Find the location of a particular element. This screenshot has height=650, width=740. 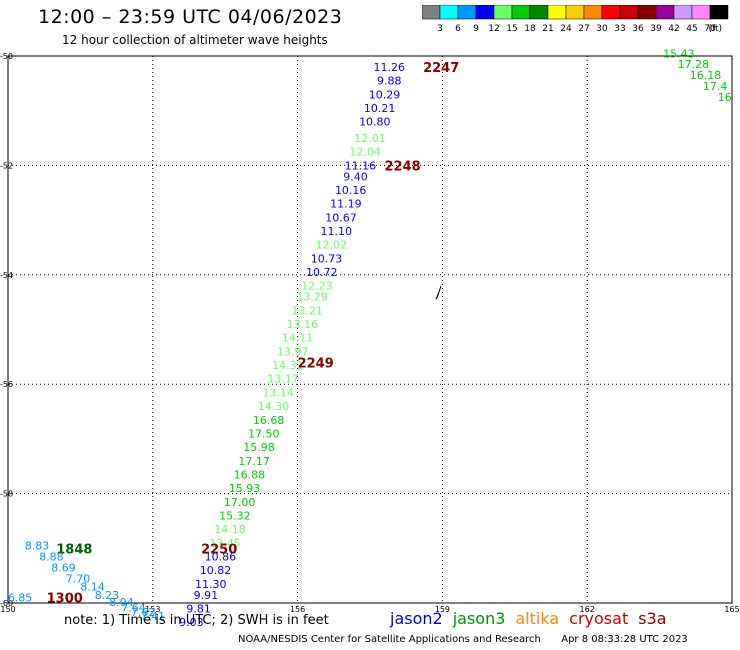

swh-value: 12.02 is located at coordinates (332, 245).